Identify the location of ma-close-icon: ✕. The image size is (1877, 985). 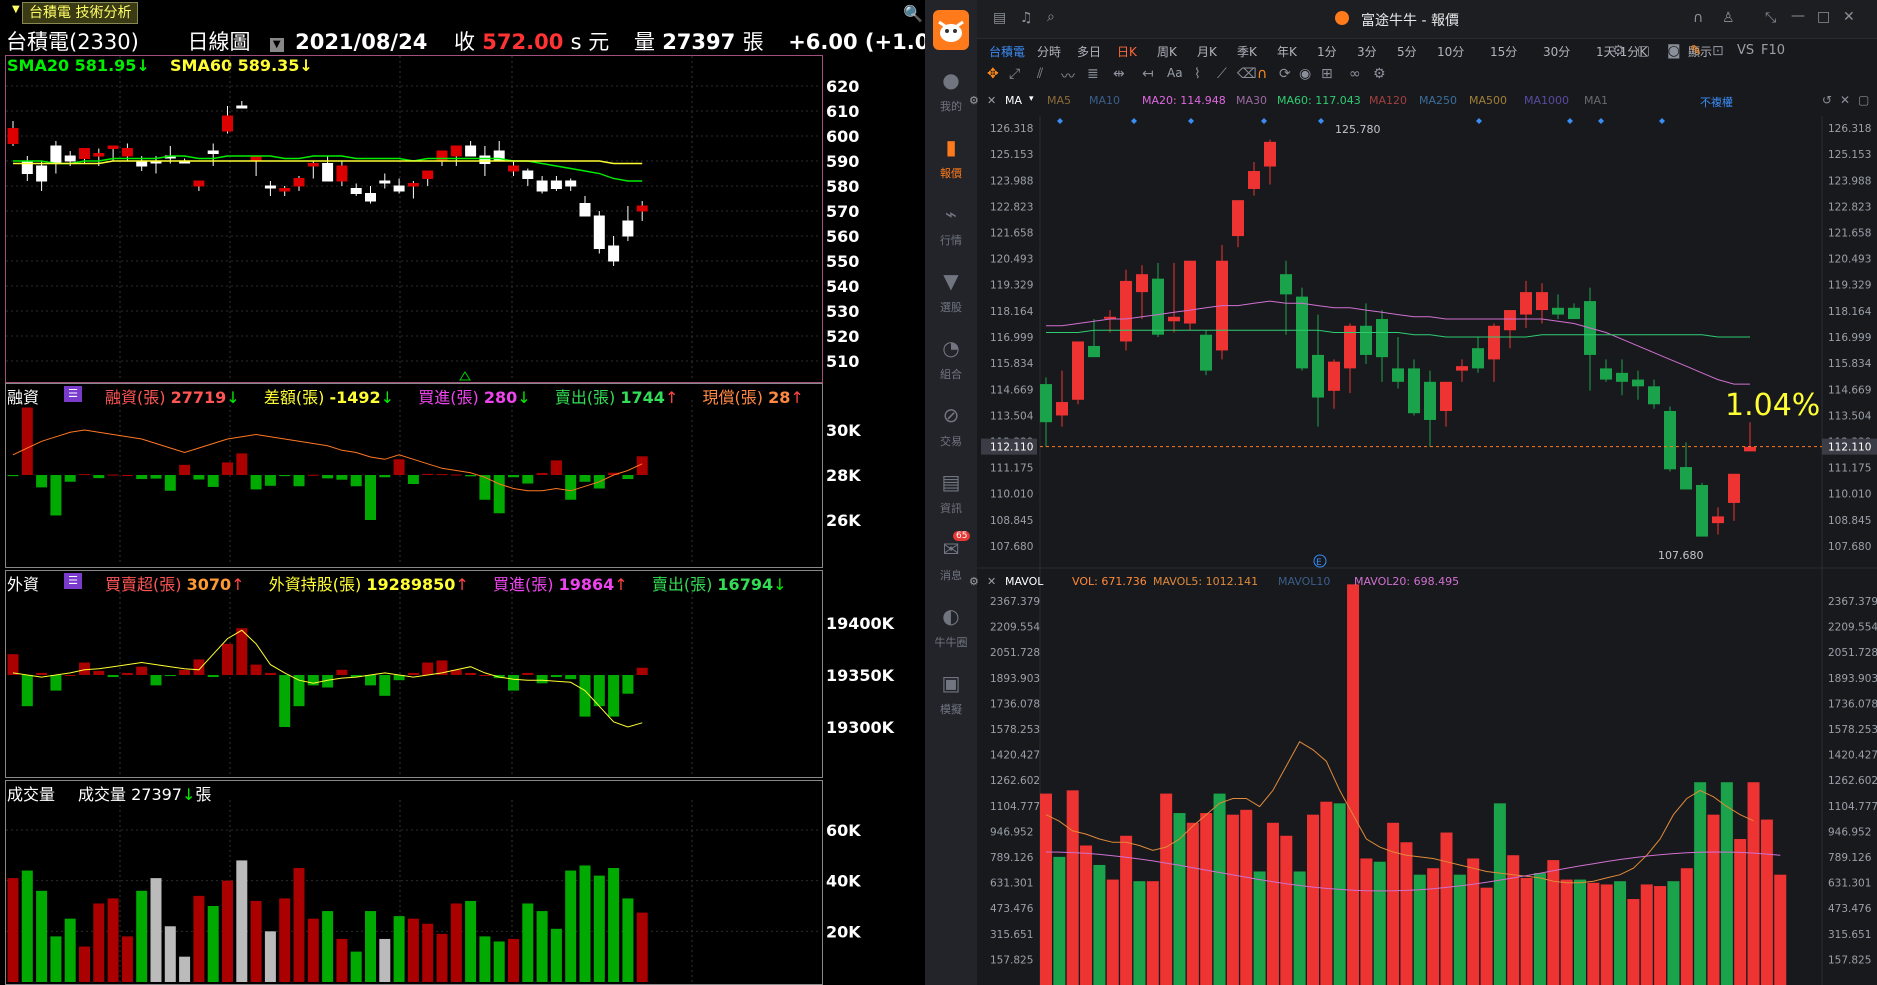
(992, 100).